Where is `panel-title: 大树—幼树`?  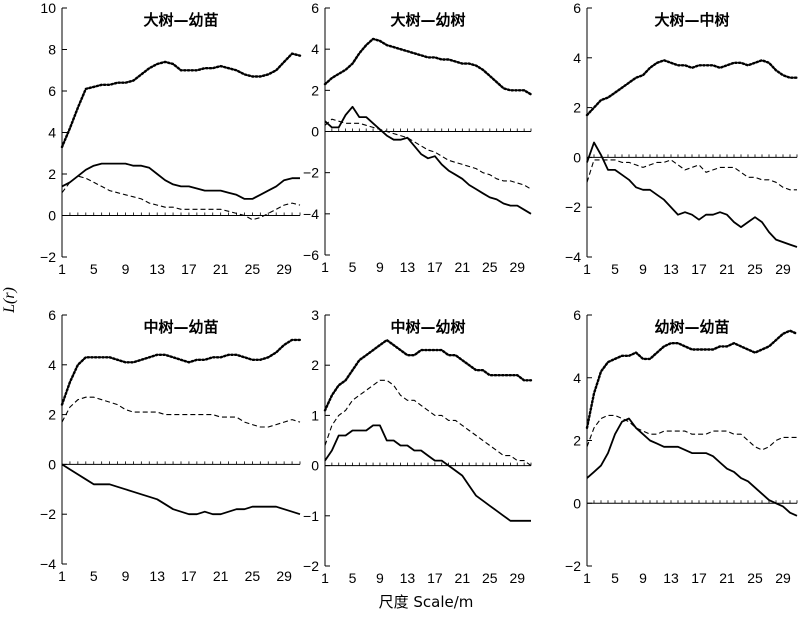
panel-title: 大树—幼树 is located at coordinates (427, 20).